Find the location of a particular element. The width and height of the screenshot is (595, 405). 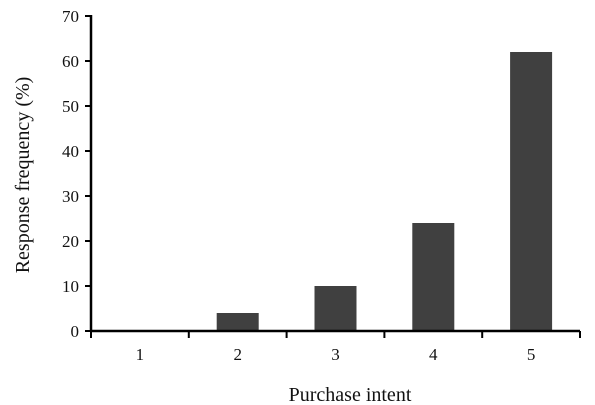

y-tick-label: 60 is located at coordinates (70, 61).